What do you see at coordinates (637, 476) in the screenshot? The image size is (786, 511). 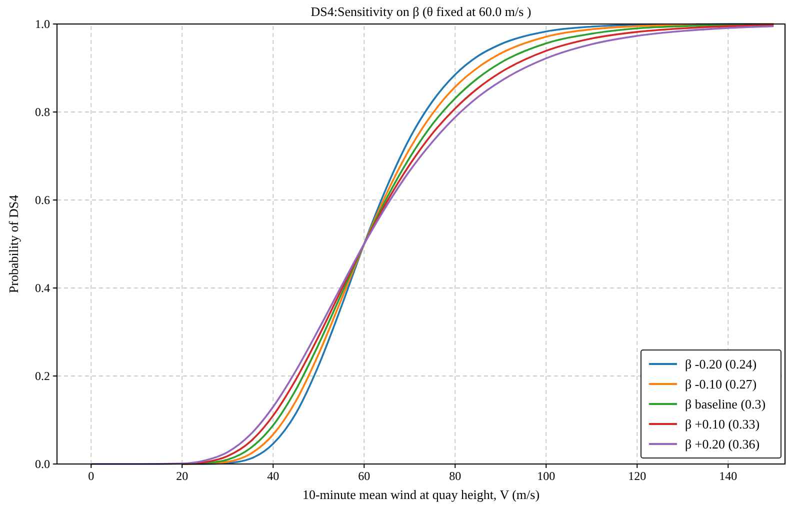 I see `x-tick-label: 120` at bounding box center [637, 476].